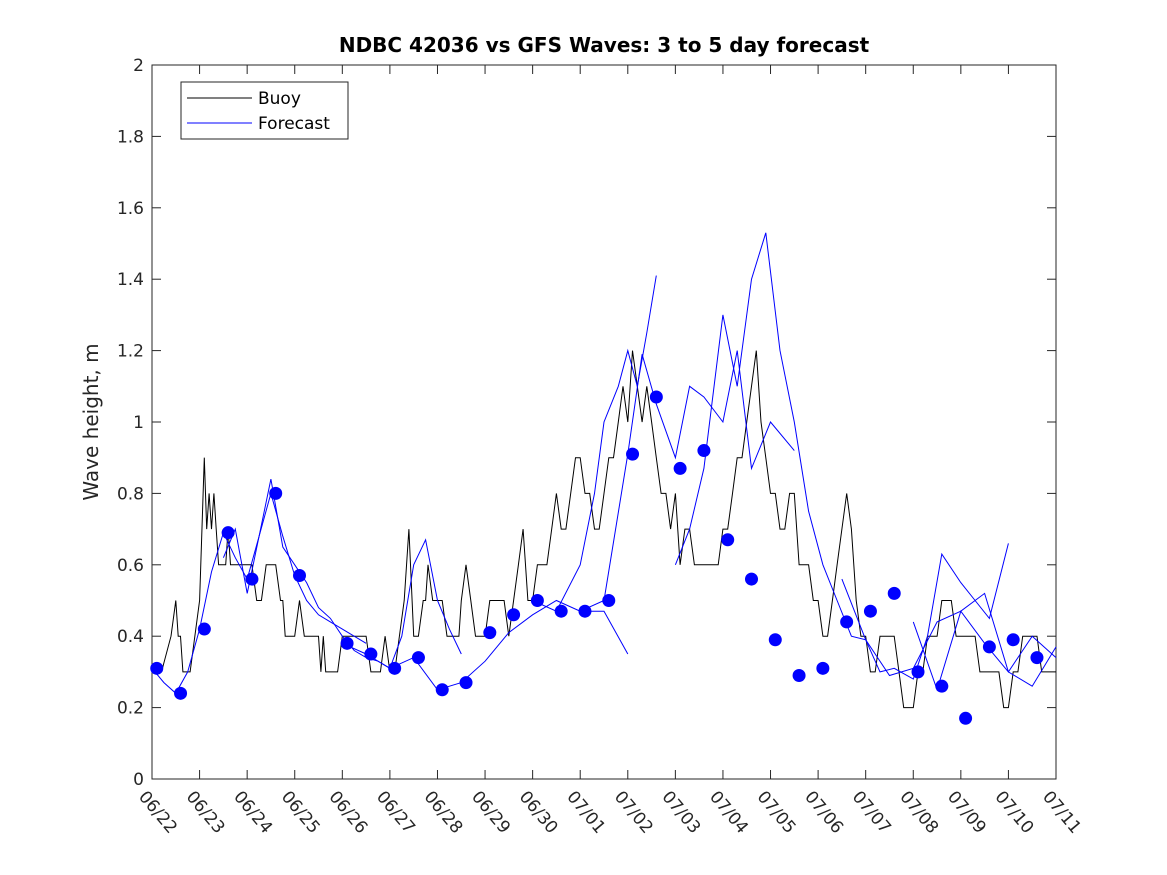 The height and width of the screenshot is (875, 1167). I want to click on y-tick-label: 0.6, so click(130, 566).